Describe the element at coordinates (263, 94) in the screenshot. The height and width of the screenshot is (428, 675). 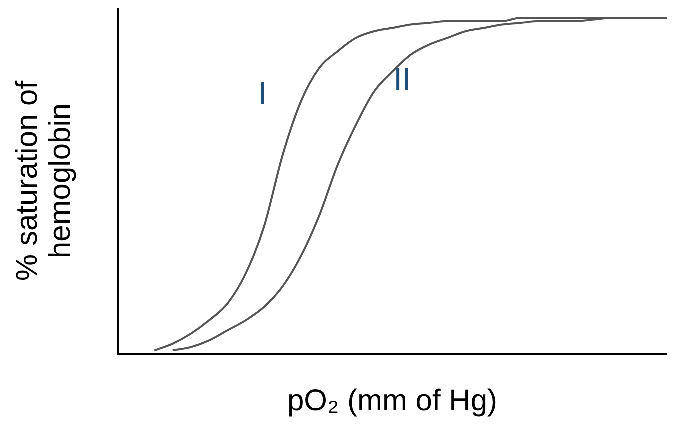
I see `series-label: I` at that location.